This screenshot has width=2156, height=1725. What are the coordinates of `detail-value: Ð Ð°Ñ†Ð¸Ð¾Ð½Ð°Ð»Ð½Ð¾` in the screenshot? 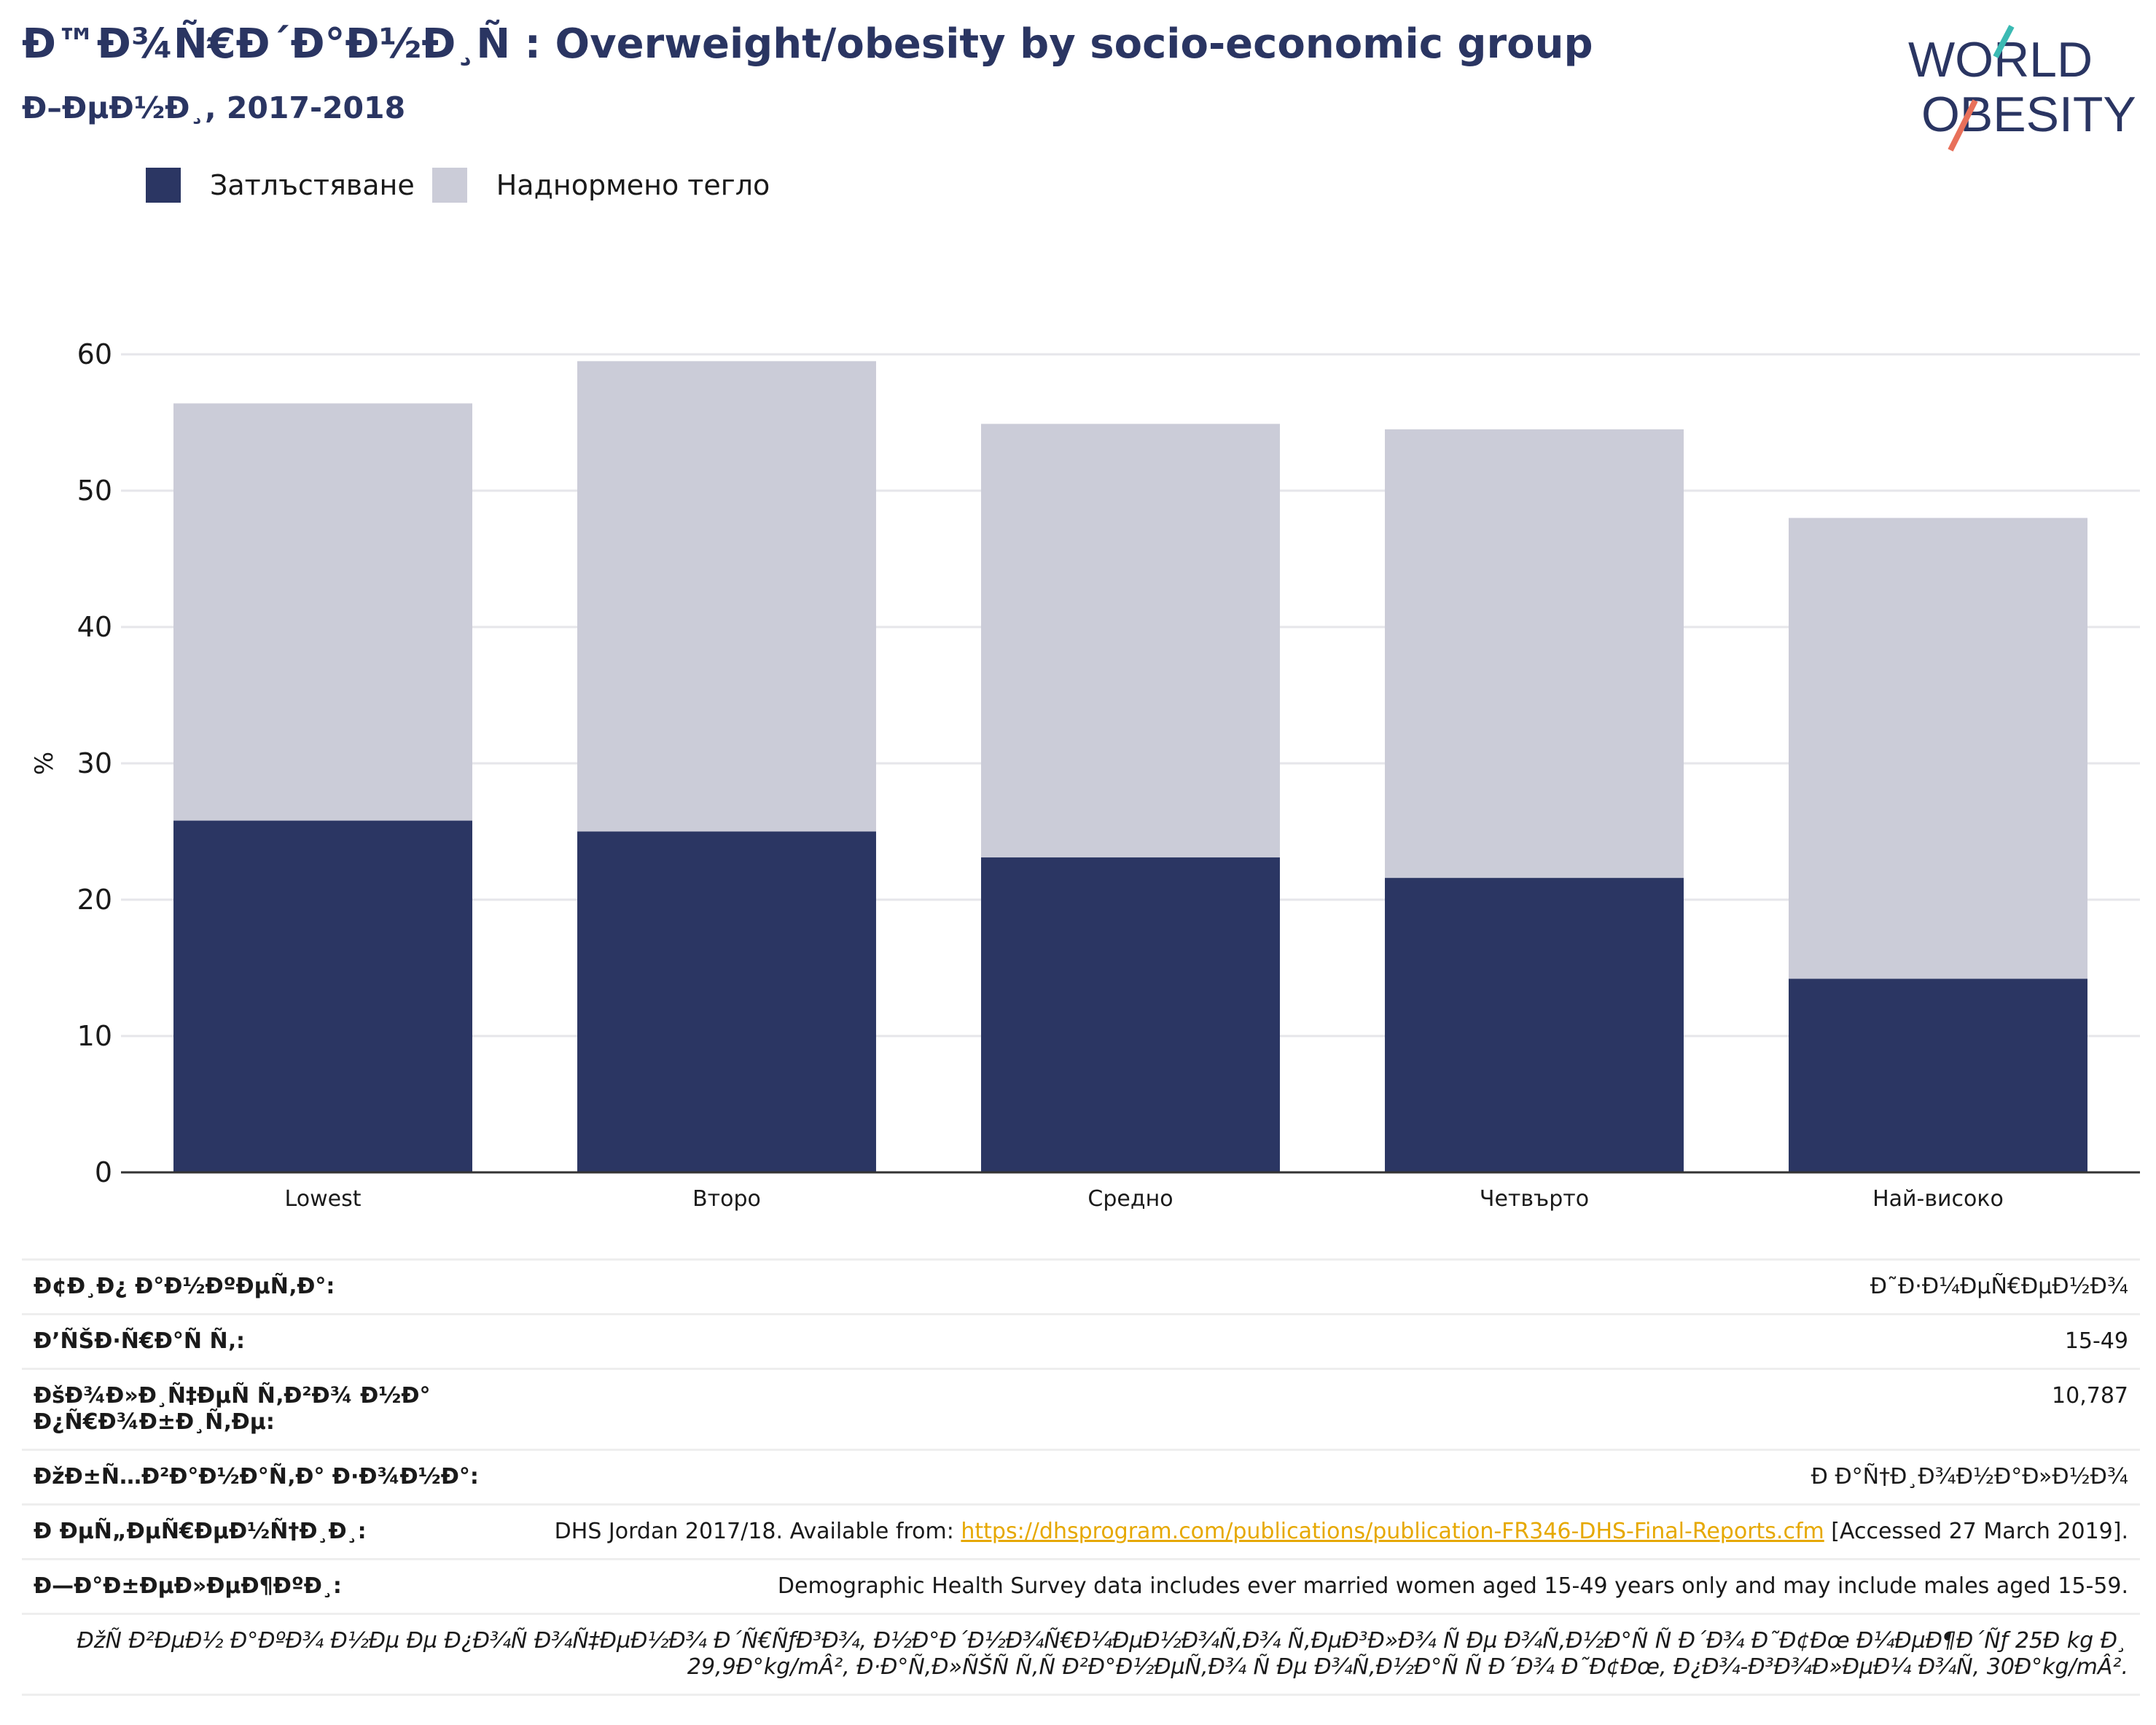 It's located at (1970, 1477).